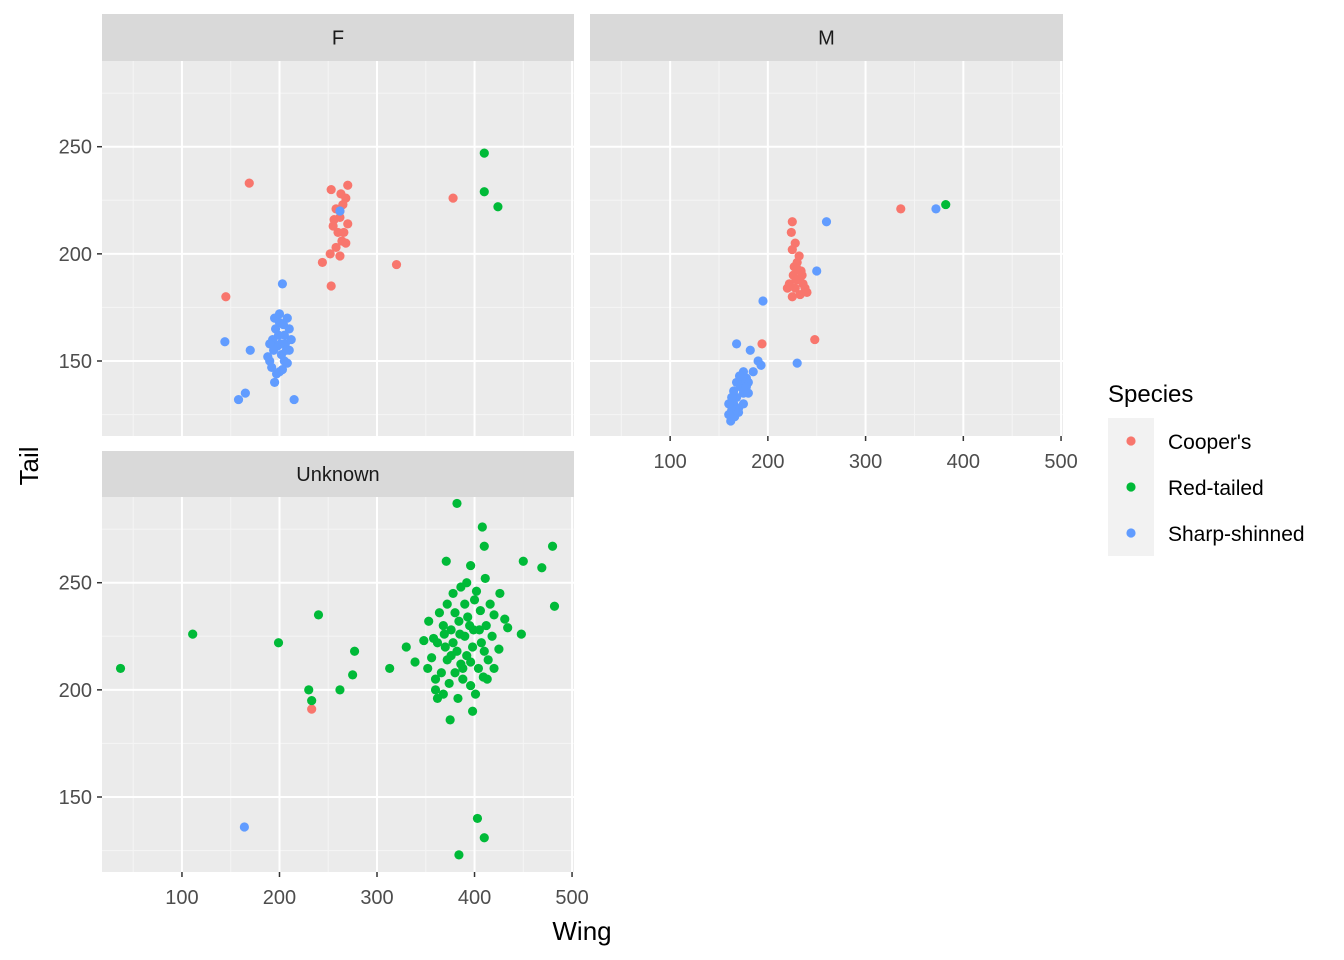 The image size is (1344, 960). Describe the element at coordinates (1150, 394) in the screenshot. I see `legend-title: Species` at that location.